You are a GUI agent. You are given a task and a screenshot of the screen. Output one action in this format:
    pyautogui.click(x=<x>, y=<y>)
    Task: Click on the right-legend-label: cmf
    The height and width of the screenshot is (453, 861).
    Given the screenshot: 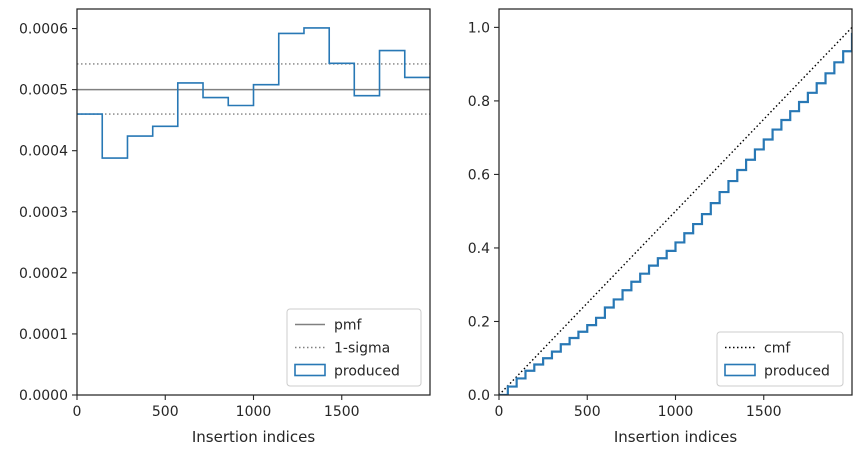 What is the action you would take?
    pyautogui.click(x=777, y=349)
    